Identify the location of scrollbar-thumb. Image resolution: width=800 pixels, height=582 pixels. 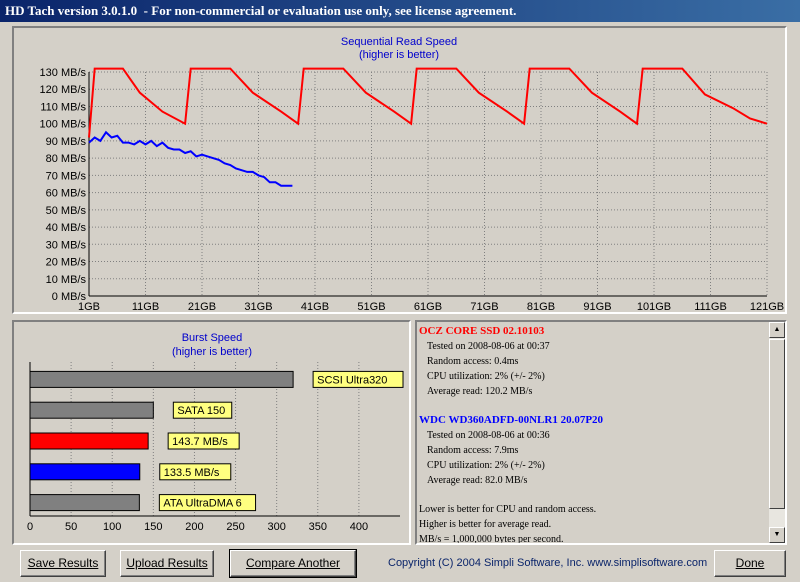
(777, 424).